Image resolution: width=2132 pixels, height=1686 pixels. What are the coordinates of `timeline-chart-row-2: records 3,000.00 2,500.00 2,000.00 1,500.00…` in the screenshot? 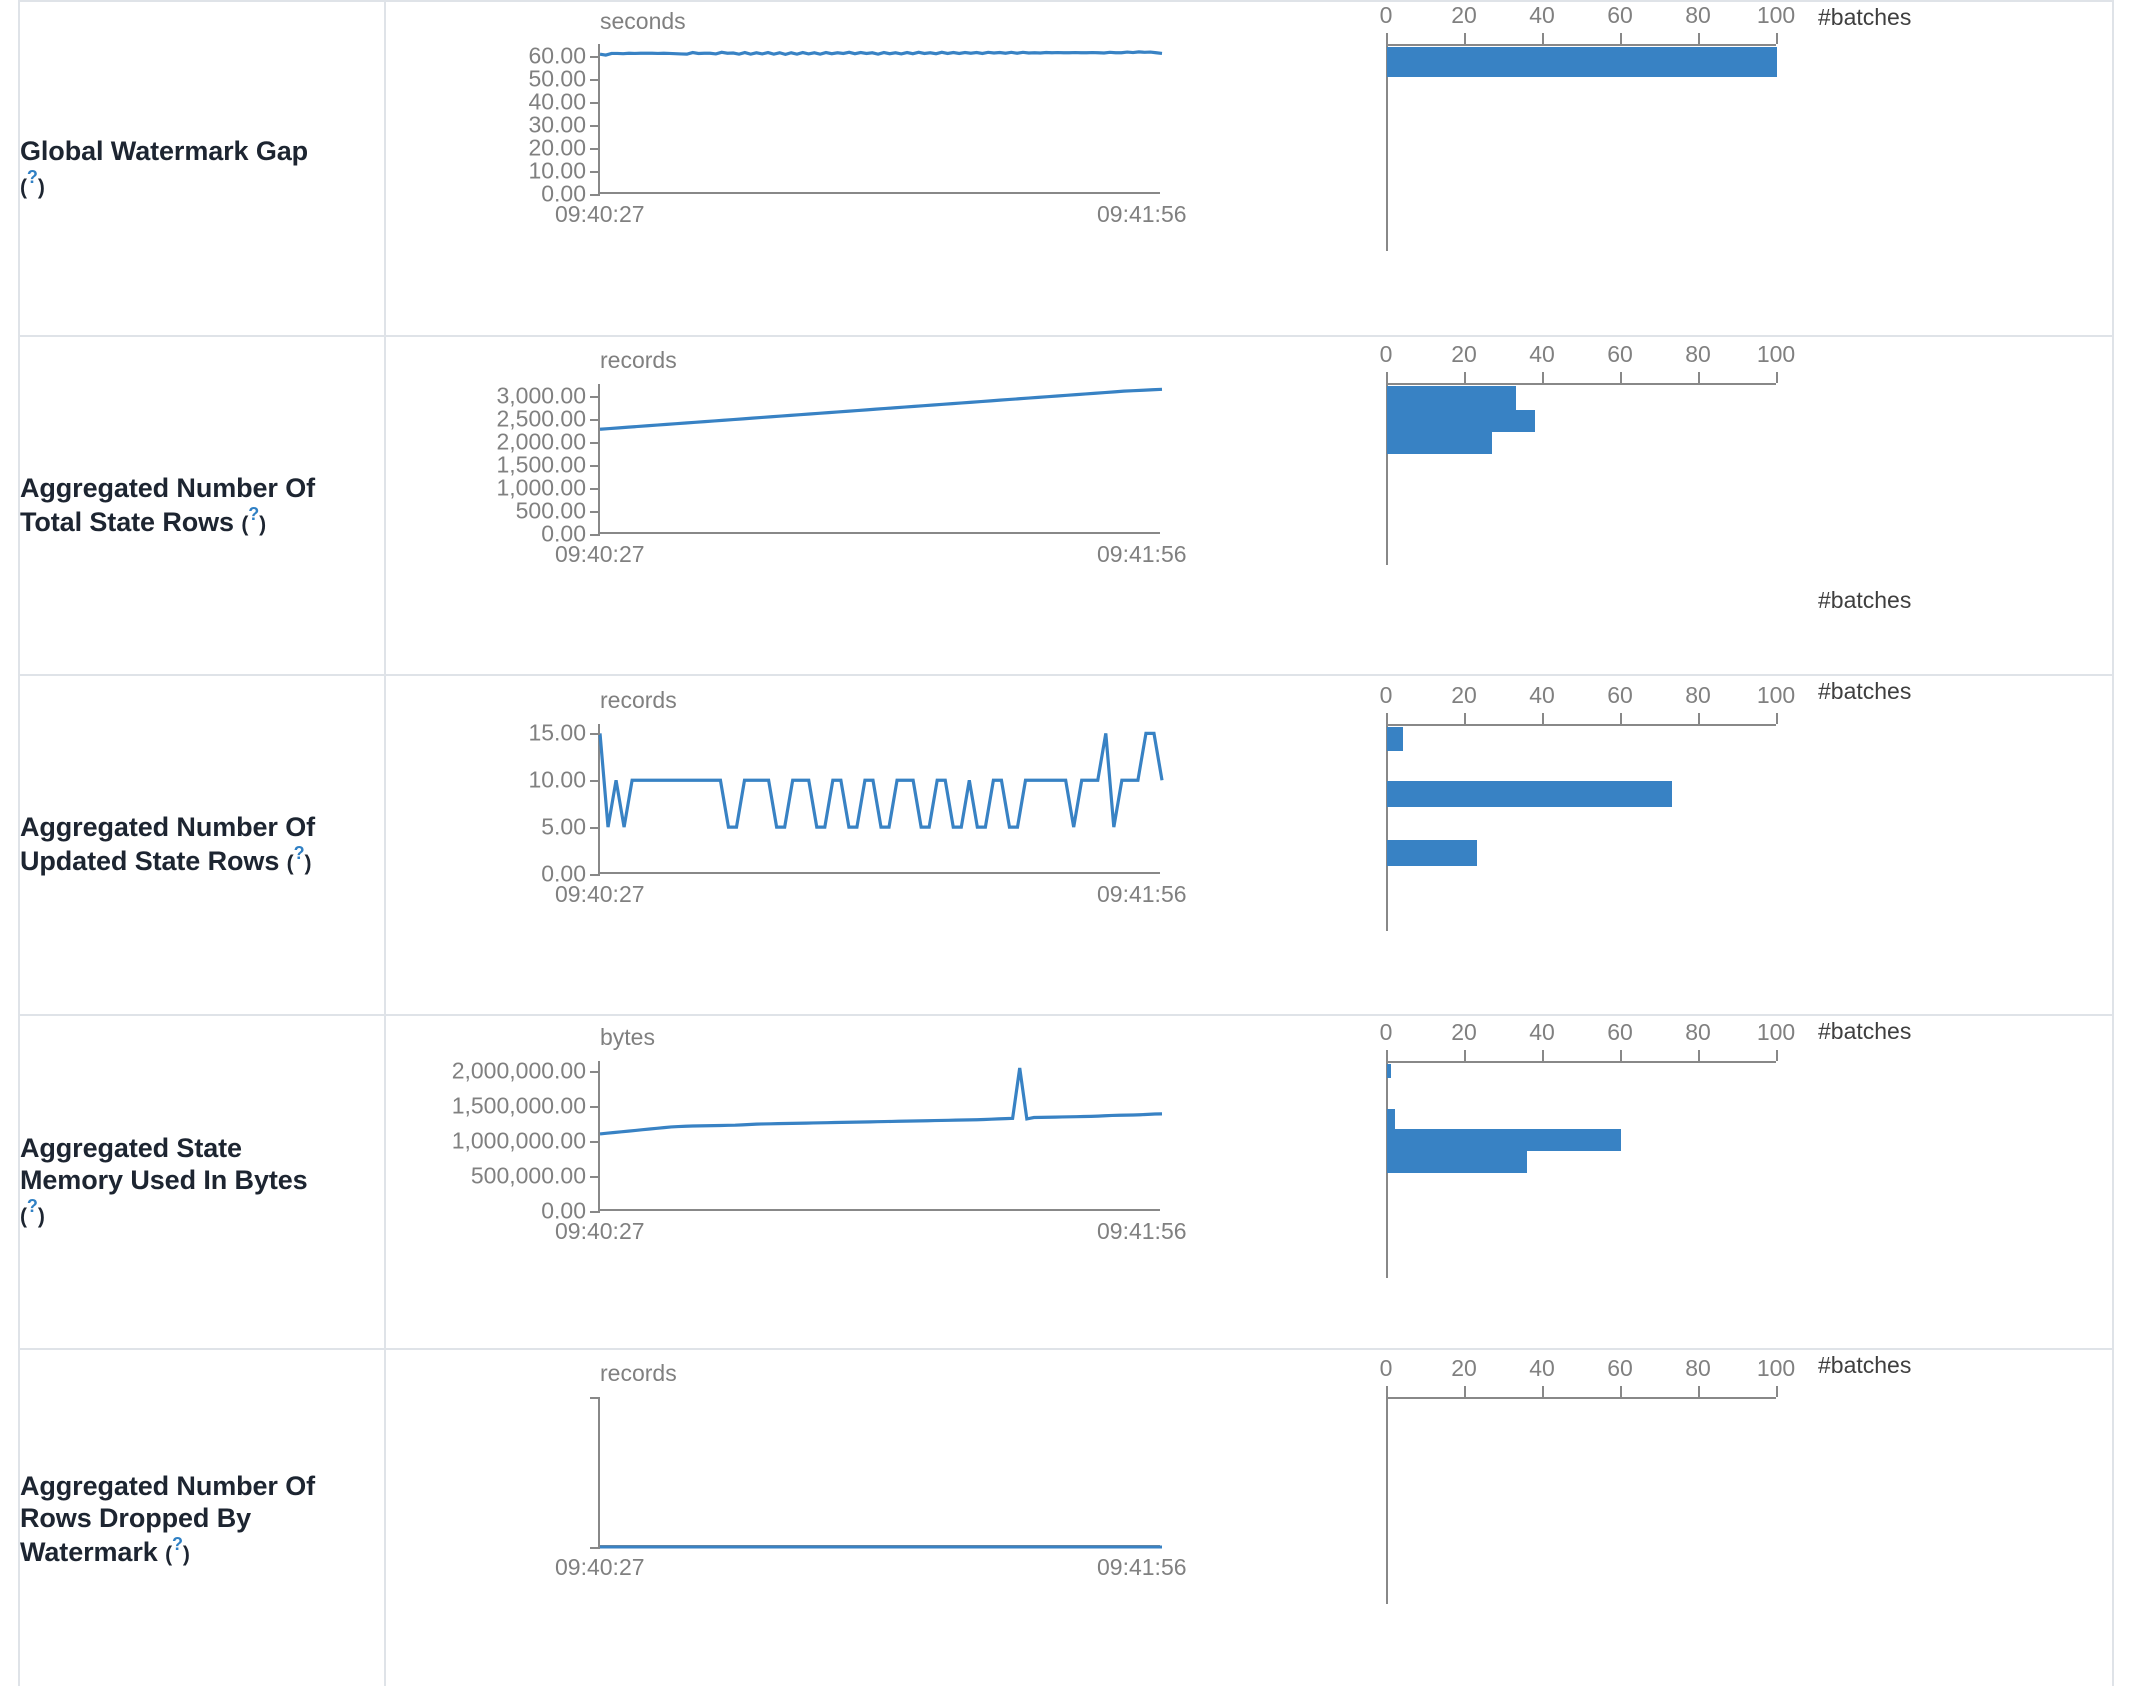 It's located at (816, 505).